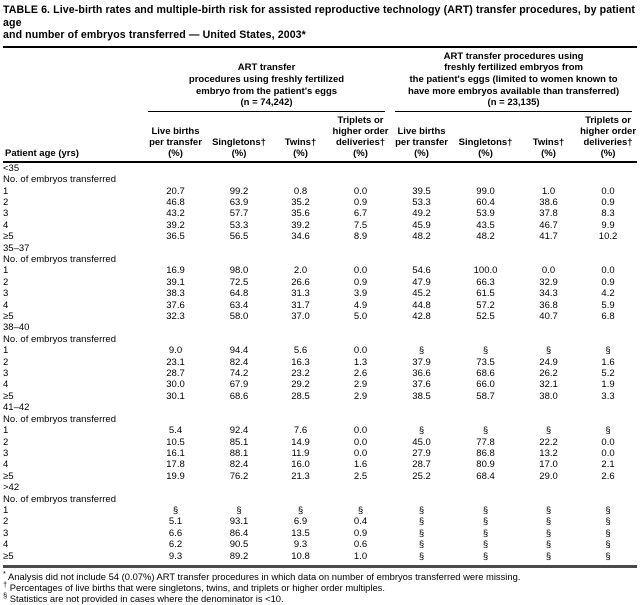 The height and width of the screenshot is (605, 640). Describe the element at coordinates (360, 362) in the screenshot. I see `data-cell: 1.3` at that location.